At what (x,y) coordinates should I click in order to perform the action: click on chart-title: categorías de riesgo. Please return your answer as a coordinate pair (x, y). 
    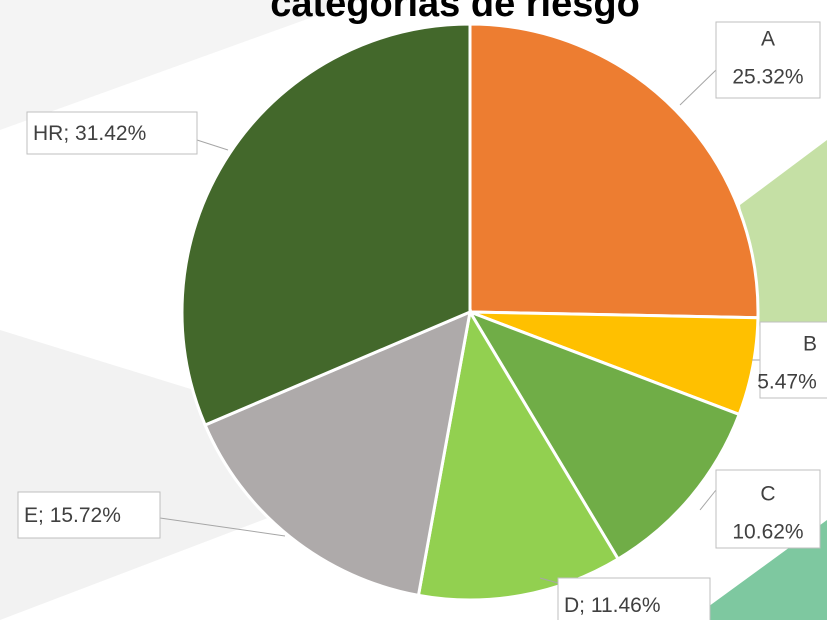
    Looking at the image, I should click on (455, 12).